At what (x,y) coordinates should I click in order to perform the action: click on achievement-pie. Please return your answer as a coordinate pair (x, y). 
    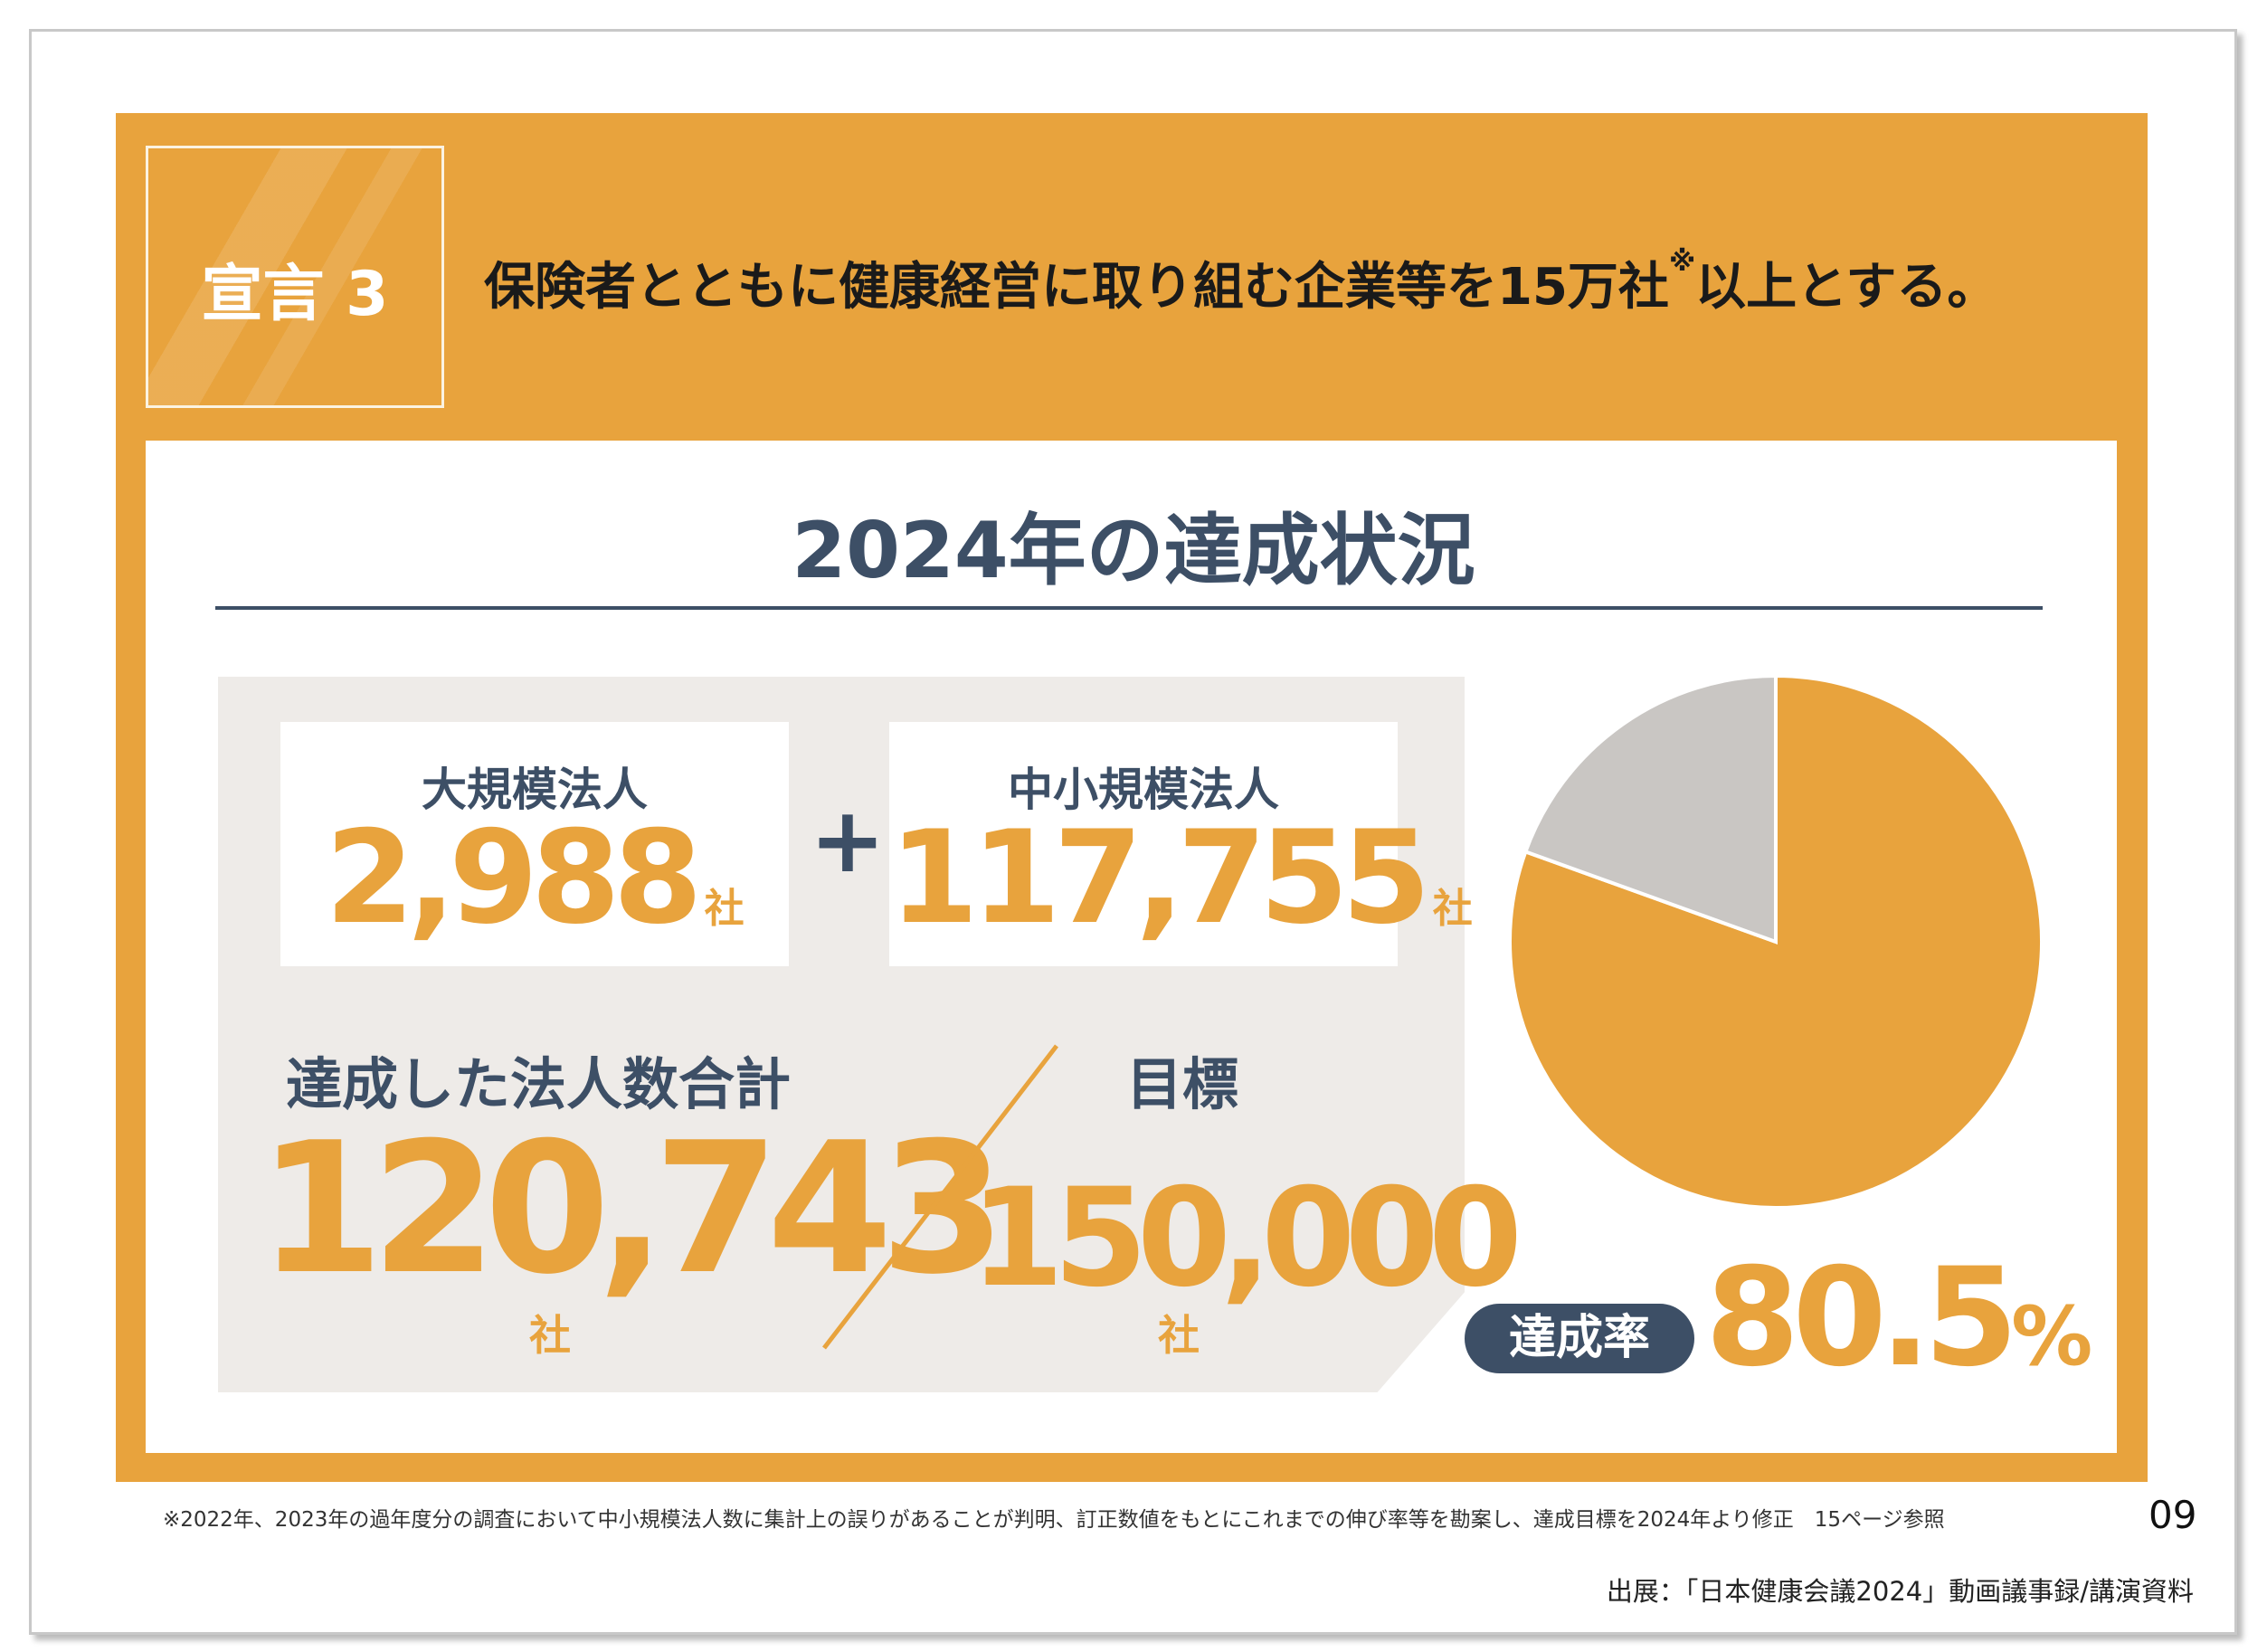
    Looking at the image, I should click on (1776, 942).